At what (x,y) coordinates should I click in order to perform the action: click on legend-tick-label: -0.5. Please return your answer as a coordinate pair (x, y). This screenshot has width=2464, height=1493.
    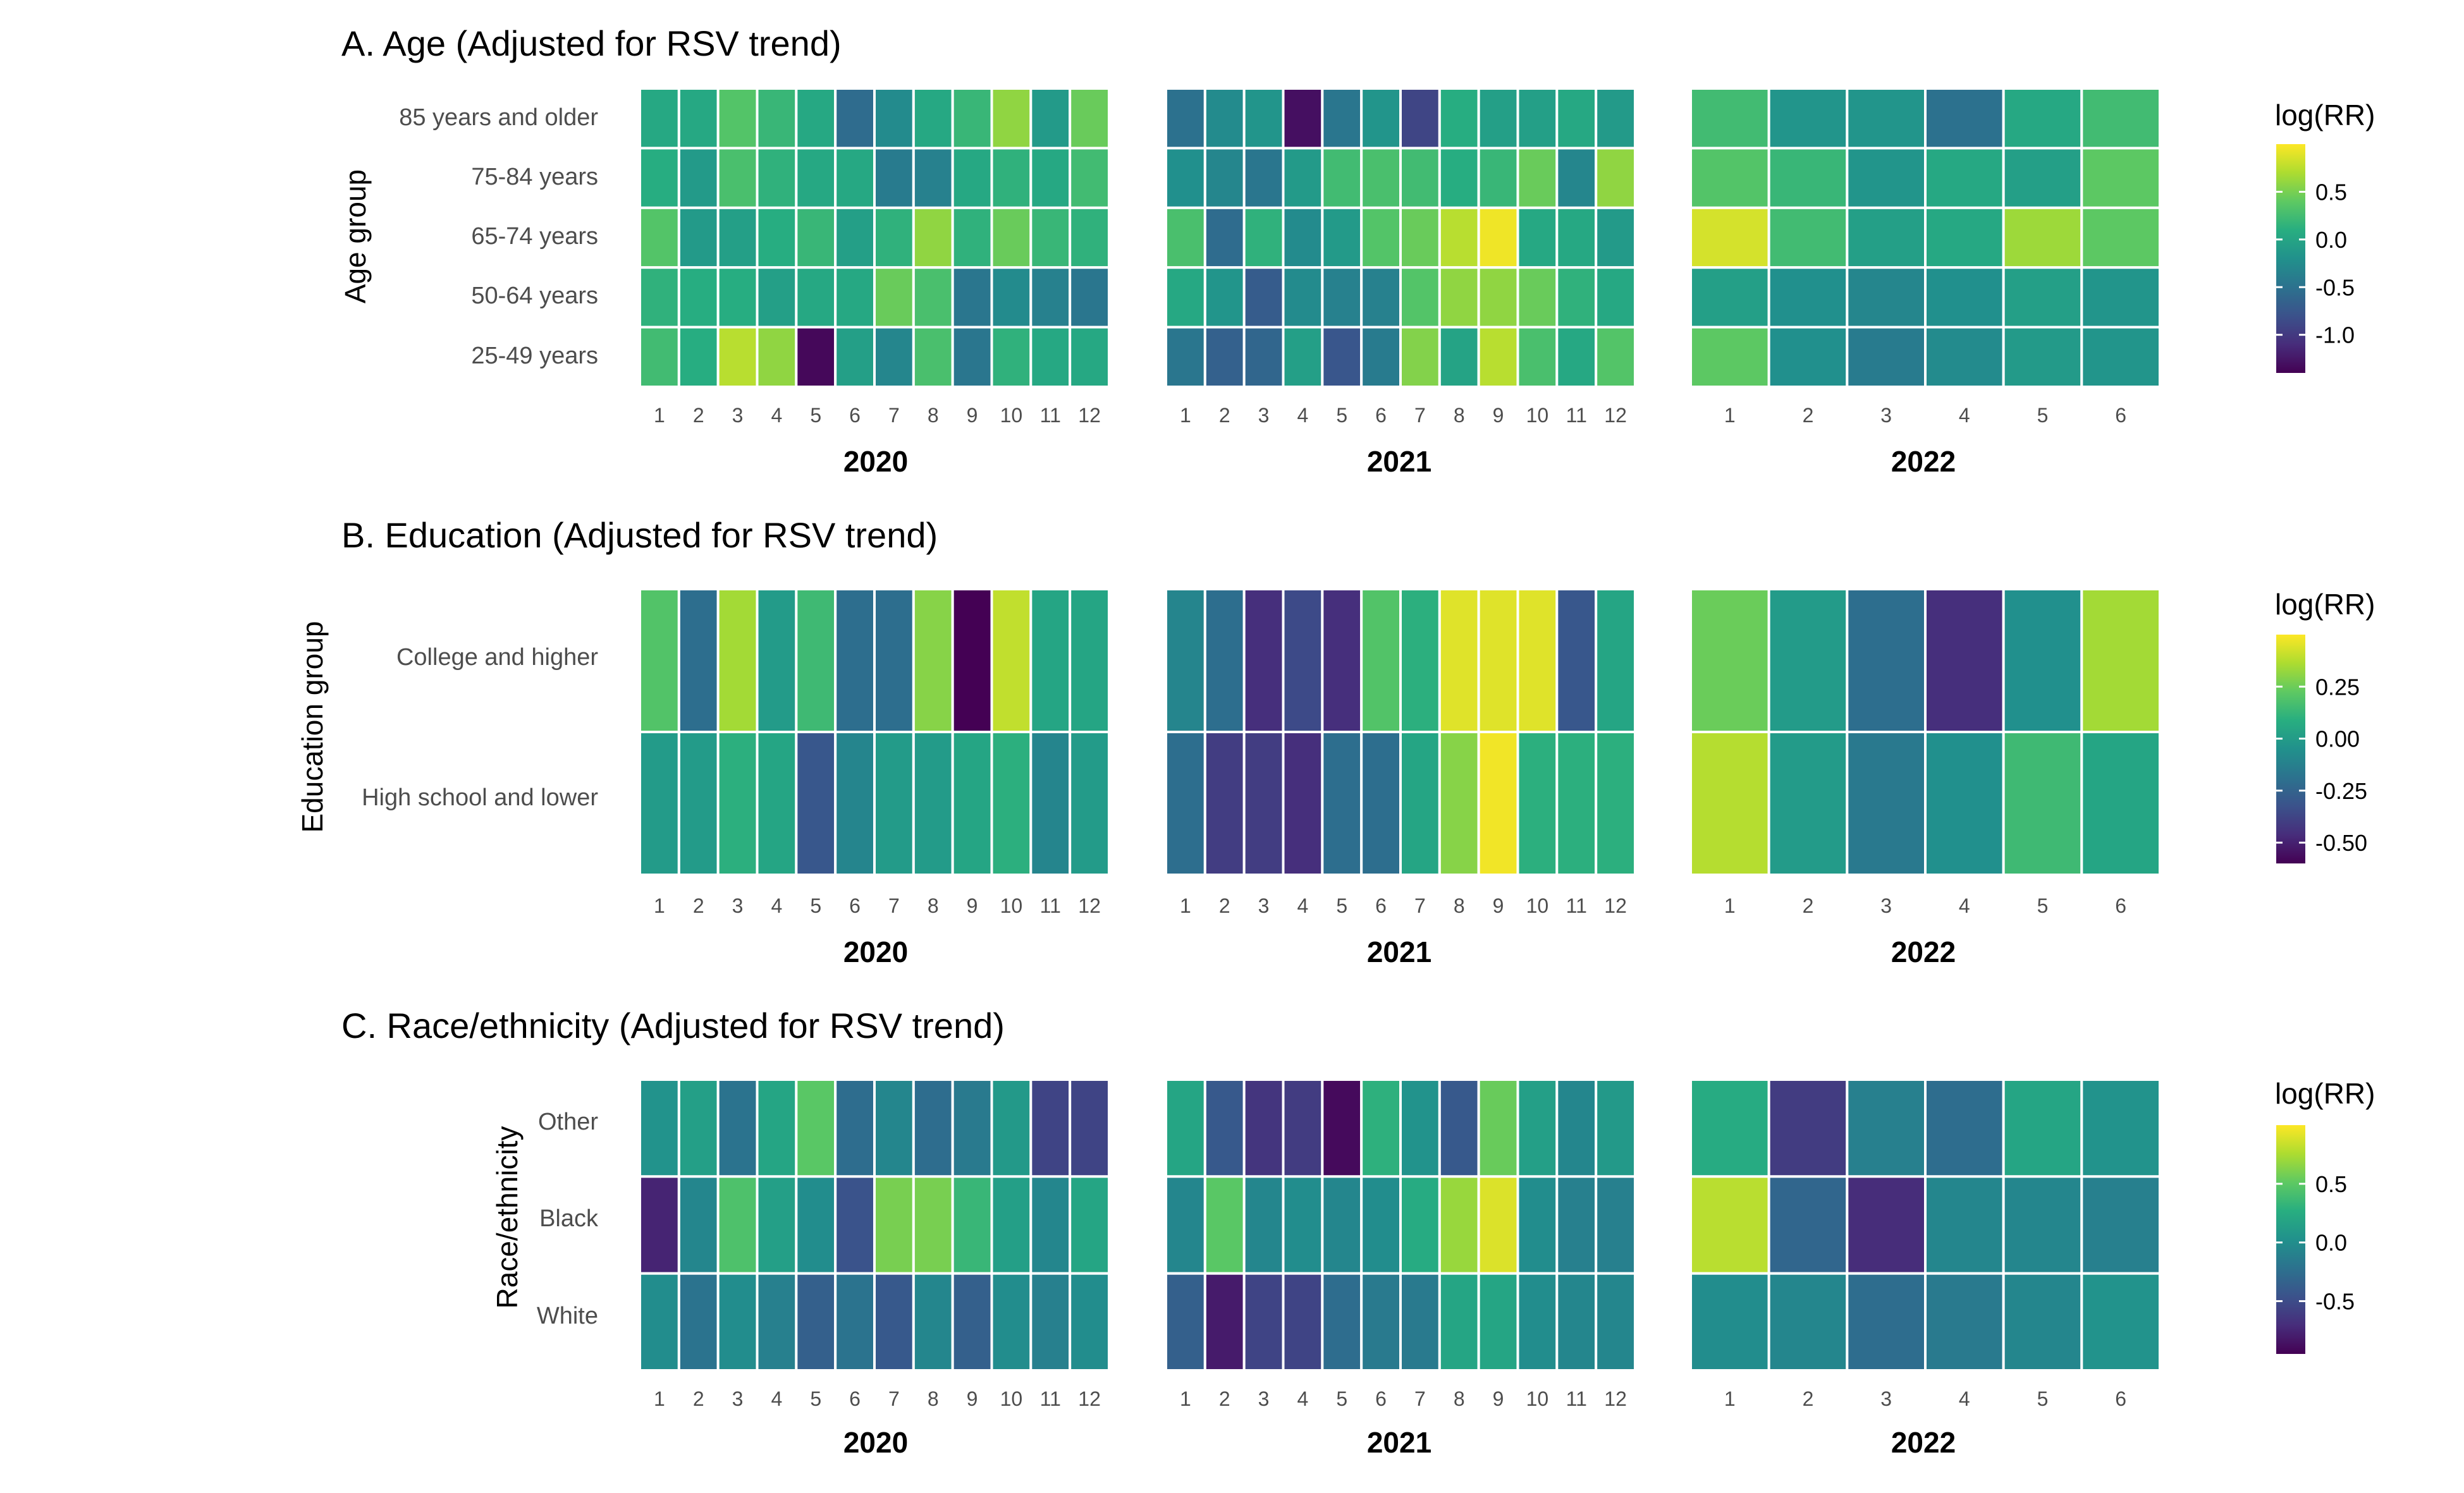
    Looking at the image, I should click on (2335, 287).